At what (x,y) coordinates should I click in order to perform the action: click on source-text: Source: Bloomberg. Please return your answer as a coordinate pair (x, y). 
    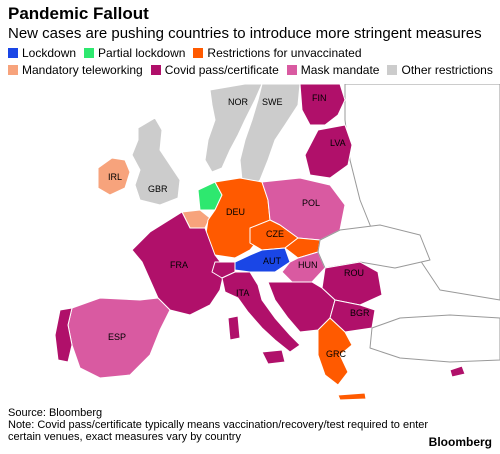
    Looking at the image, I should click on (55, 413).